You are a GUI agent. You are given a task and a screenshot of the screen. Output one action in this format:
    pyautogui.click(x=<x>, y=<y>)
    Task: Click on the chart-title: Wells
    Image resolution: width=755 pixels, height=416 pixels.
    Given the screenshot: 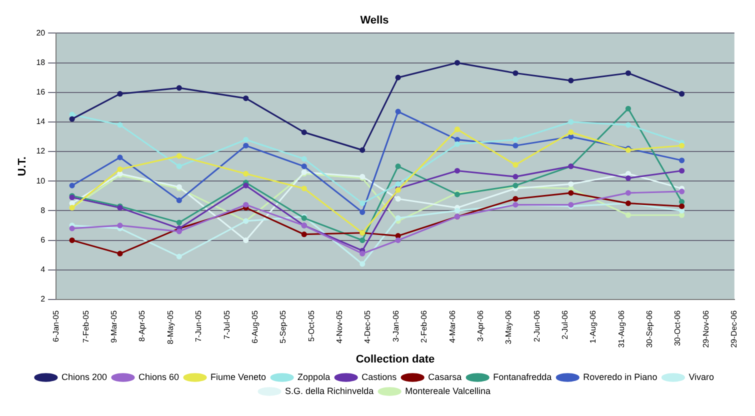 What is the action you would take?
    pyautogui.click(x=374, y=20)
    